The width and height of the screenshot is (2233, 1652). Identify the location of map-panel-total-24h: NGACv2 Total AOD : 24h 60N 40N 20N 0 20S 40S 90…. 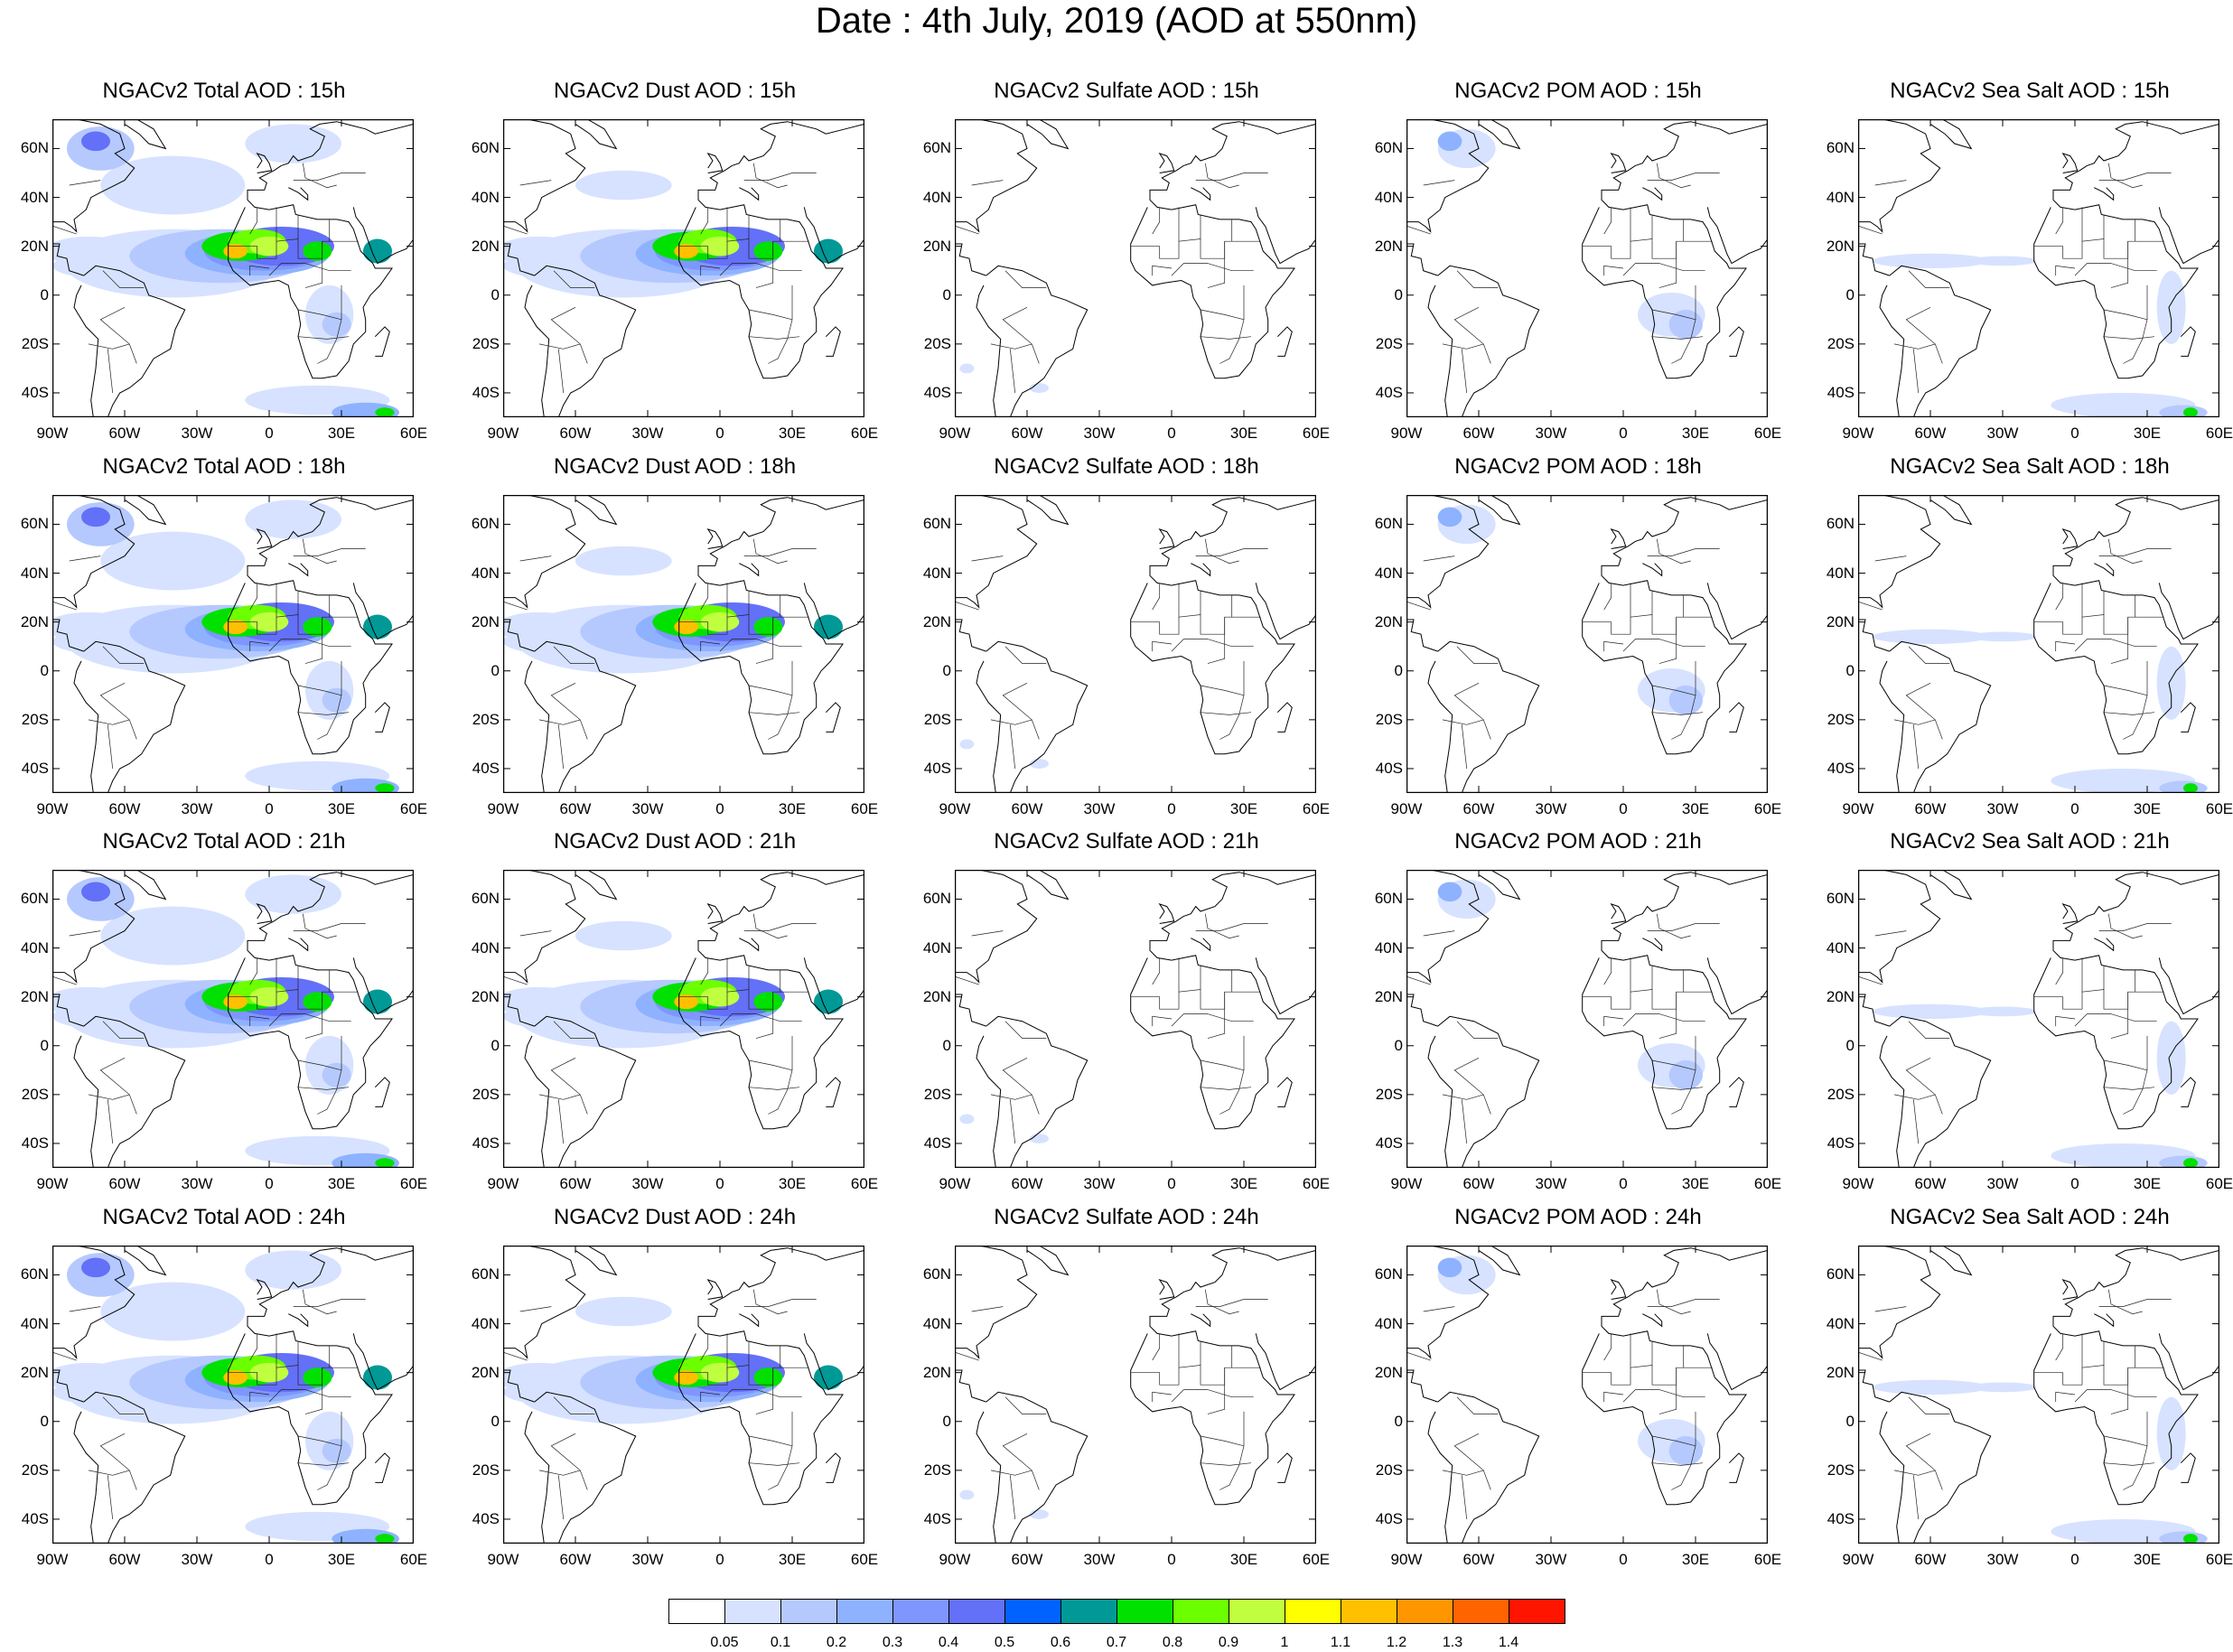
(226, 1392).